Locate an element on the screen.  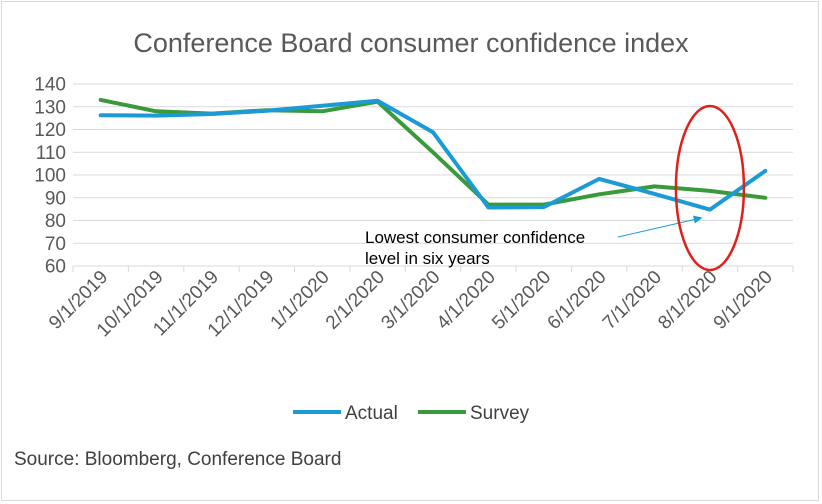
y-tick-label: 130 is located at coordinates (50, 107).